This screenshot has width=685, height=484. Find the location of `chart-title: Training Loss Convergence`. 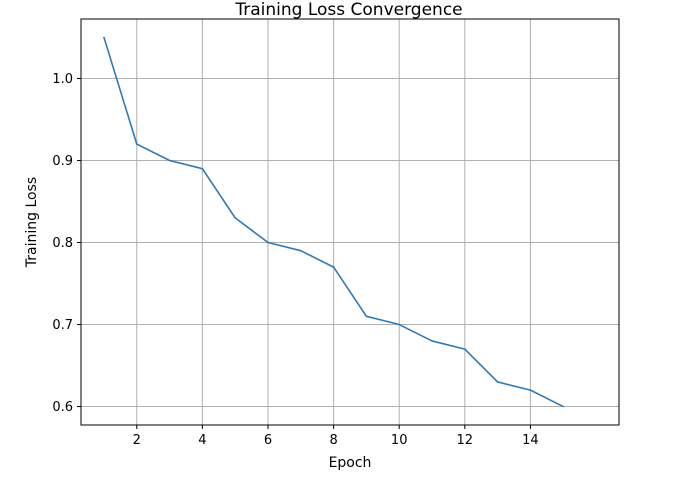

chart-title: Training Loss Convergence is located at coordinates (348, 10).